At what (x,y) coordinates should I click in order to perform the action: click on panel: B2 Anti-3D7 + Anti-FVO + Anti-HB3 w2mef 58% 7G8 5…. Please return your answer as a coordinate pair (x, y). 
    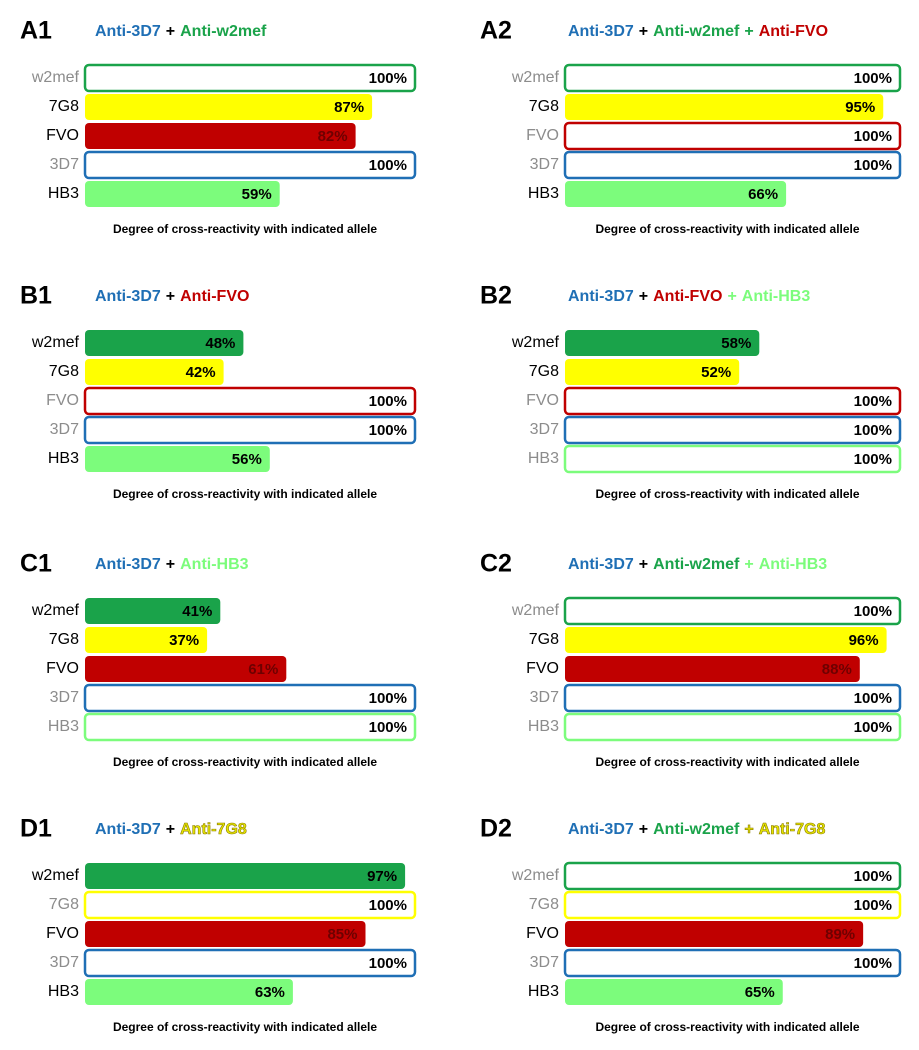
    Looking at the image, I should click on (691, 391).